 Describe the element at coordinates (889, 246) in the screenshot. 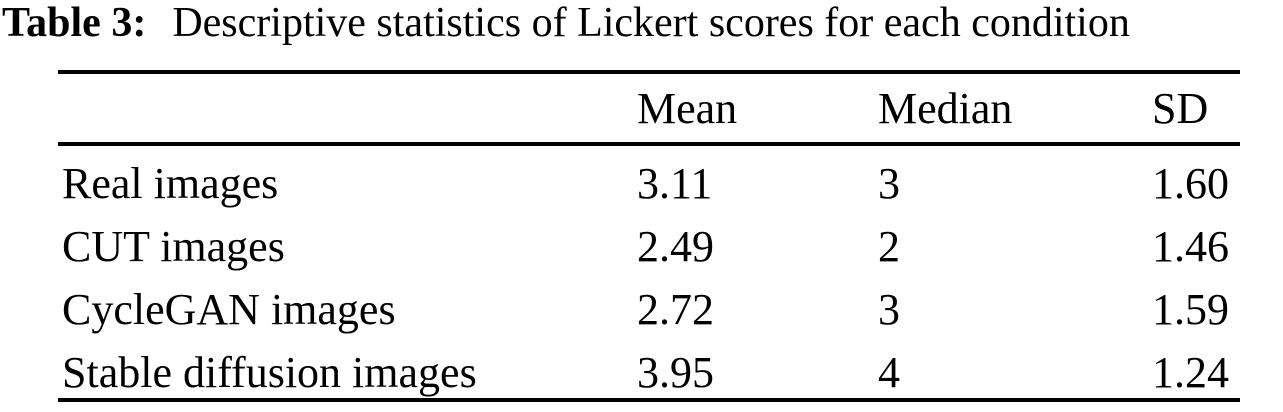

I see `cell-median: 2` at that location.